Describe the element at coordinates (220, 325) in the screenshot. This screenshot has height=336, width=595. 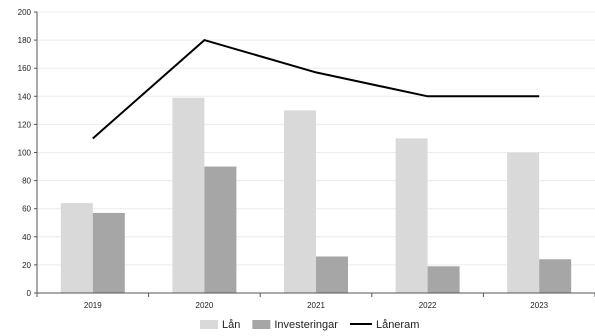
I see `legend-item: Lån` at that location.